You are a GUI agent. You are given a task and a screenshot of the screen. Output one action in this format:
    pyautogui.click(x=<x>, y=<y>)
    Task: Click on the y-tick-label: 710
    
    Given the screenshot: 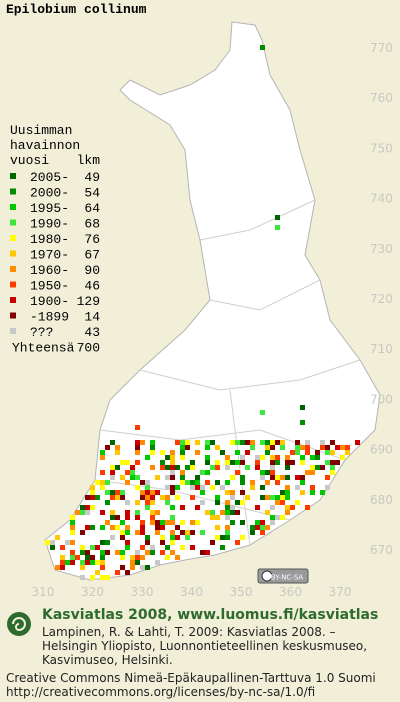 What is the action you would take?
    pyautogui.click(x=381, y=349)
    